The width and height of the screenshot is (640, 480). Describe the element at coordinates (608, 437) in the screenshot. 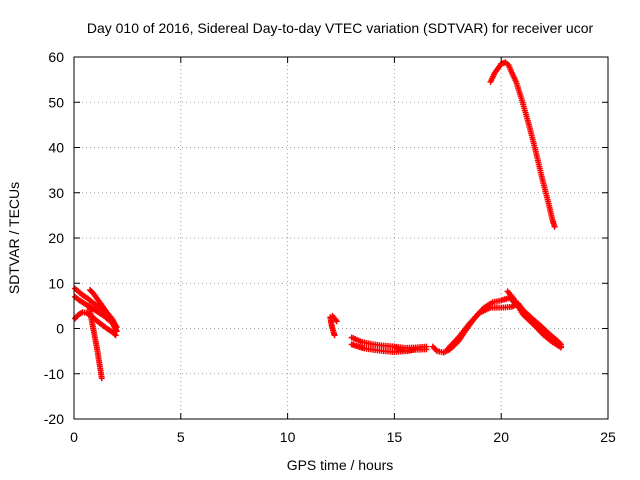

I see `x-tick-label: 25` at that location.